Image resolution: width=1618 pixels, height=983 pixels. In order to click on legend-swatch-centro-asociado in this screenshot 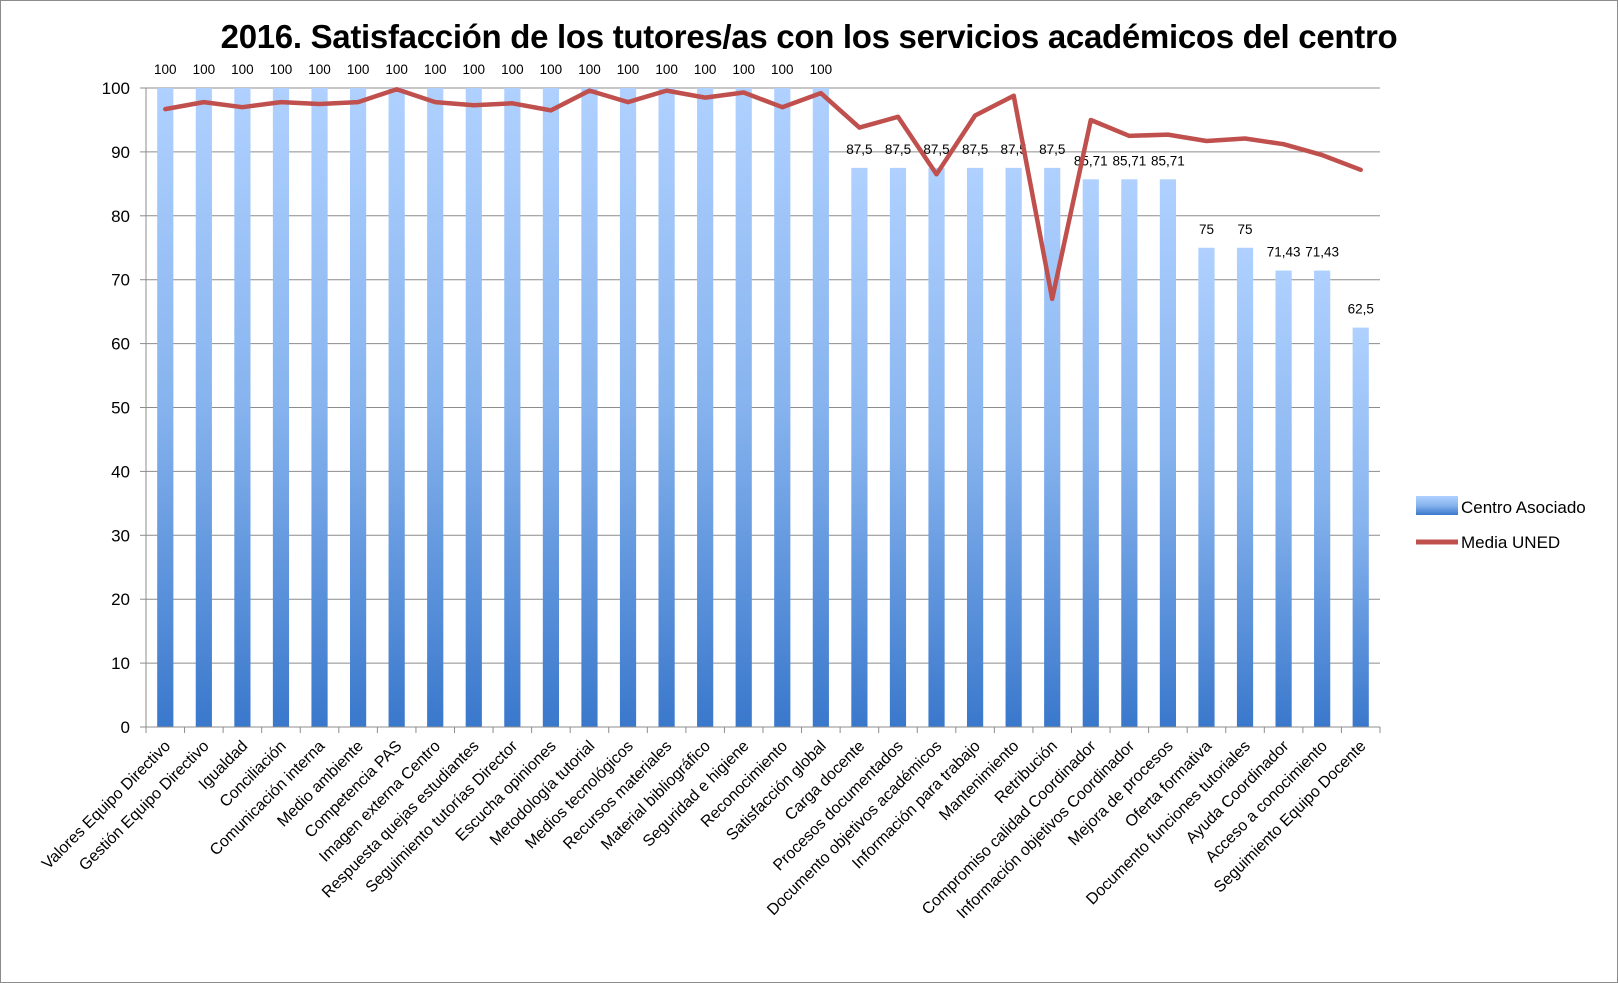, I will do `click(1437, 505)`.